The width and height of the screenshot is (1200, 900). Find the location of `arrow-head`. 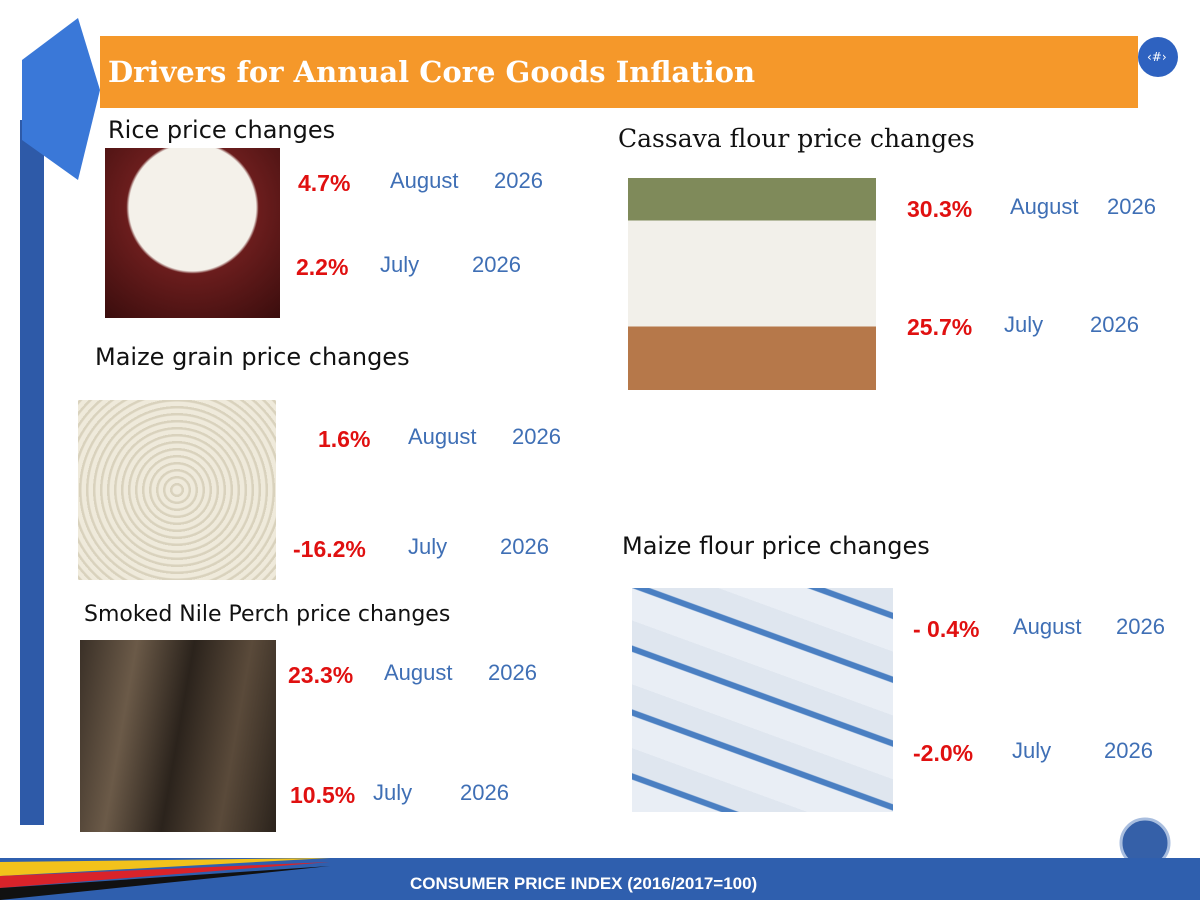

arrow-head is located at coordinates (61, 99).